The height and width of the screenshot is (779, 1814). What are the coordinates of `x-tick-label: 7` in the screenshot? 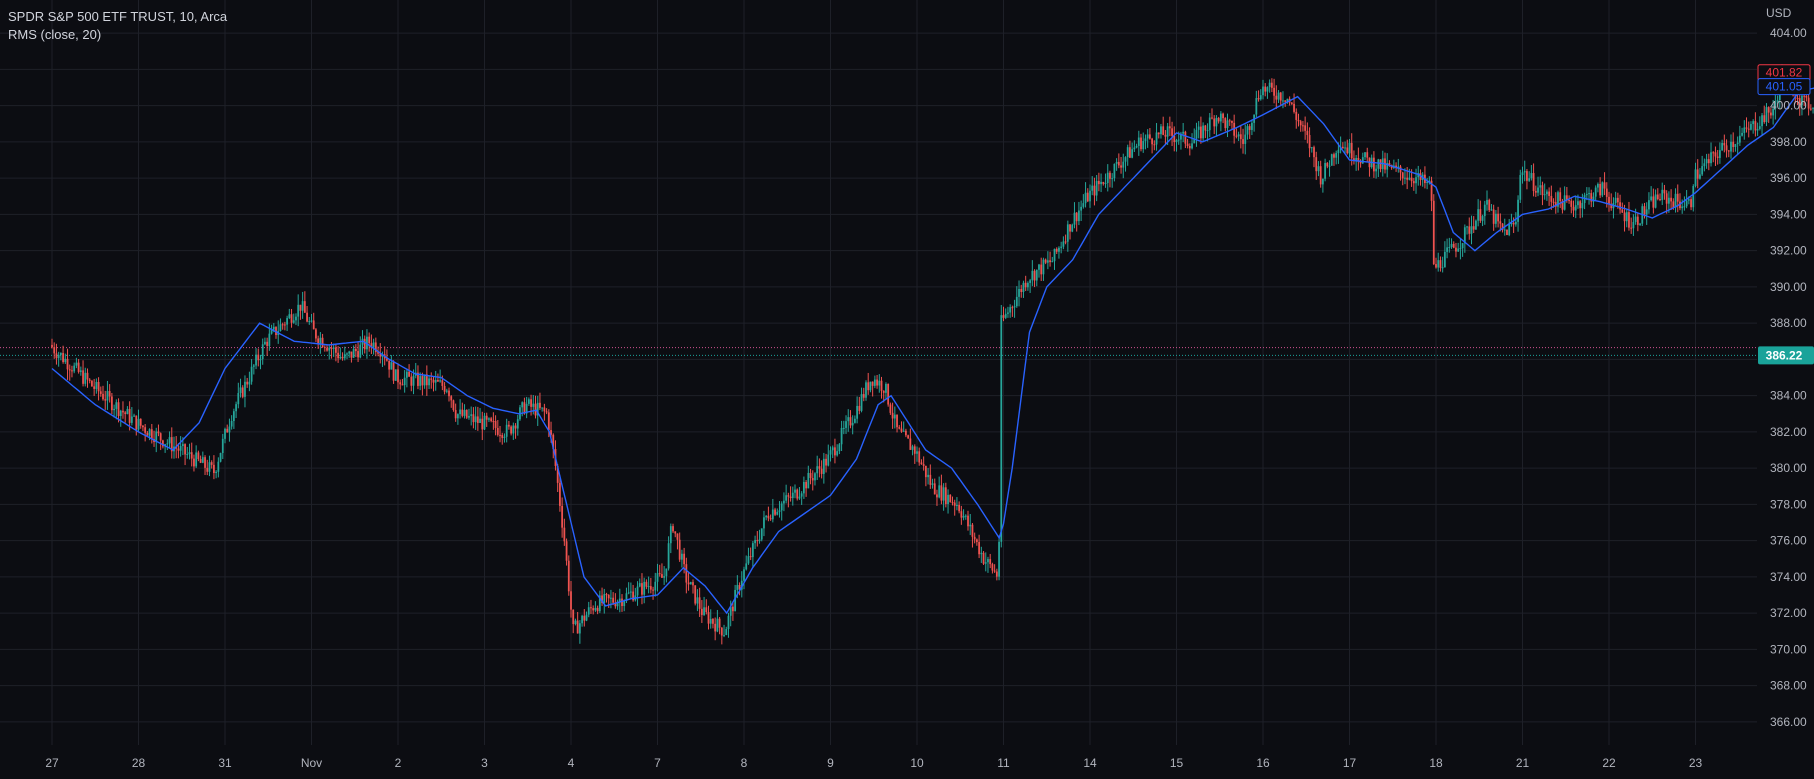 It's located at (657, 763).